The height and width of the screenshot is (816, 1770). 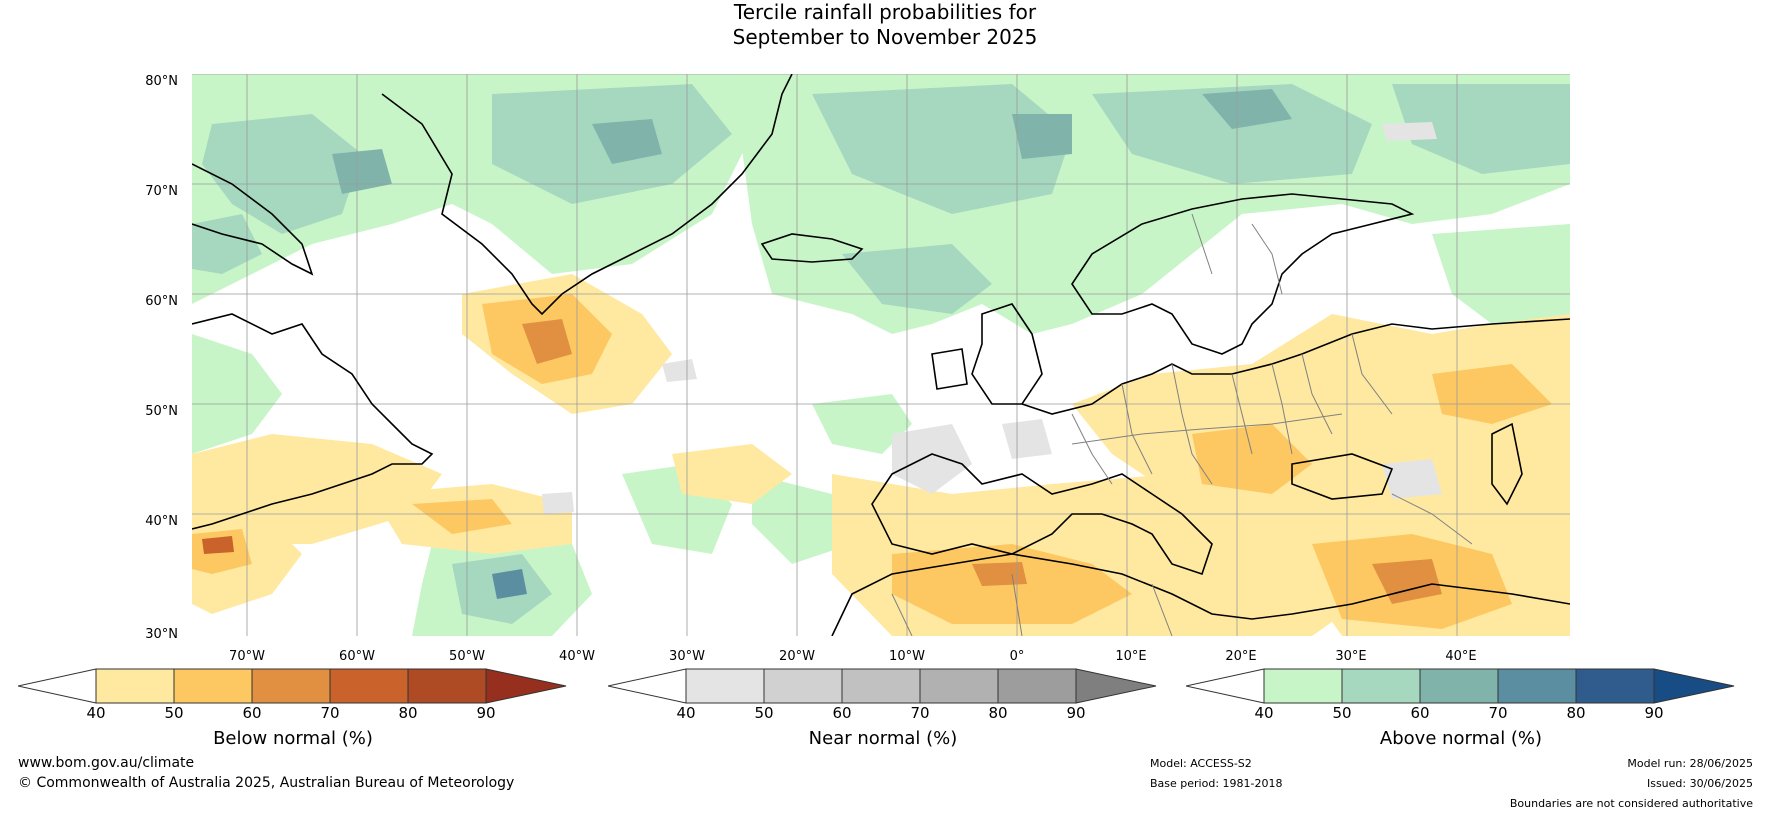 What do you see at coordinates (907, 656) in the screenshot?
I see `lon-label-10w: 10°W` at bounding box center [907, 656].